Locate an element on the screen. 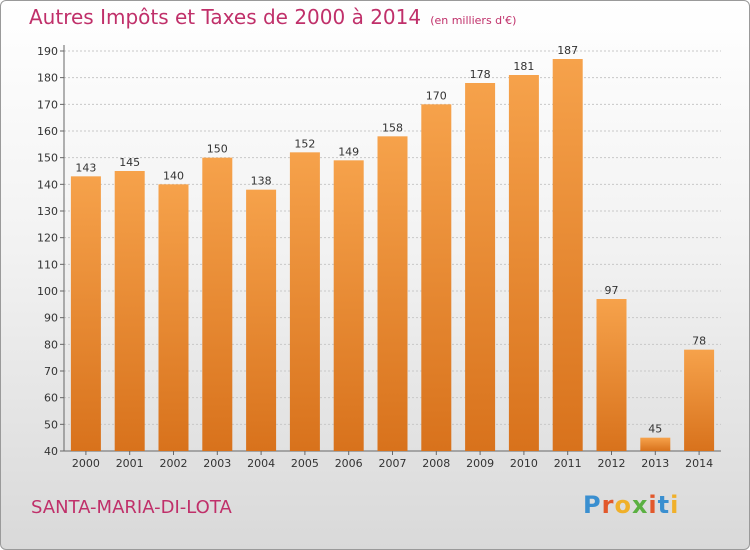  y-tick-label: 170 is located at coordinates (47, 104).